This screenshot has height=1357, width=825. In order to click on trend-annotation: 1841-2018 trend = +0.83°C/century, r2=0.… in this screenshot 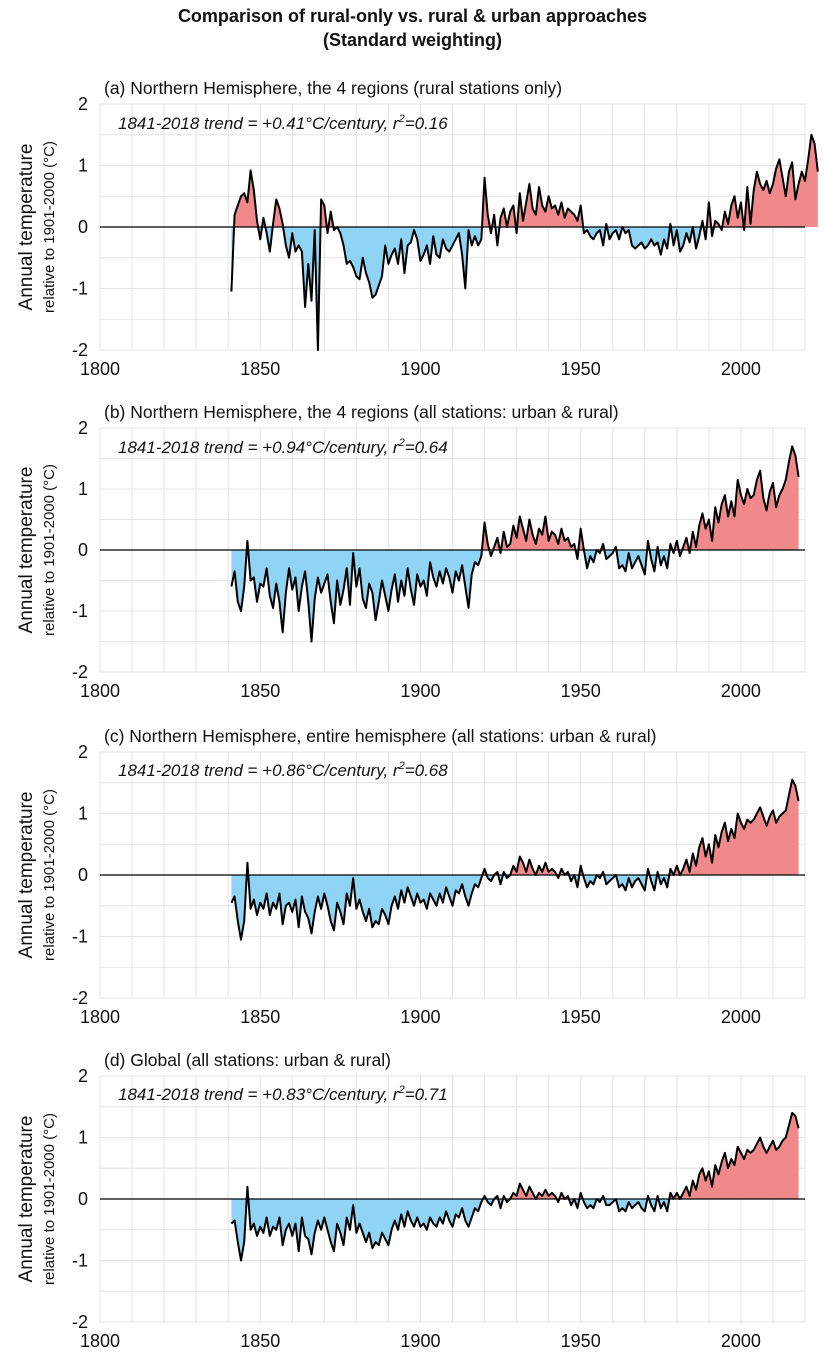, I will do `click(283, 1094)`.